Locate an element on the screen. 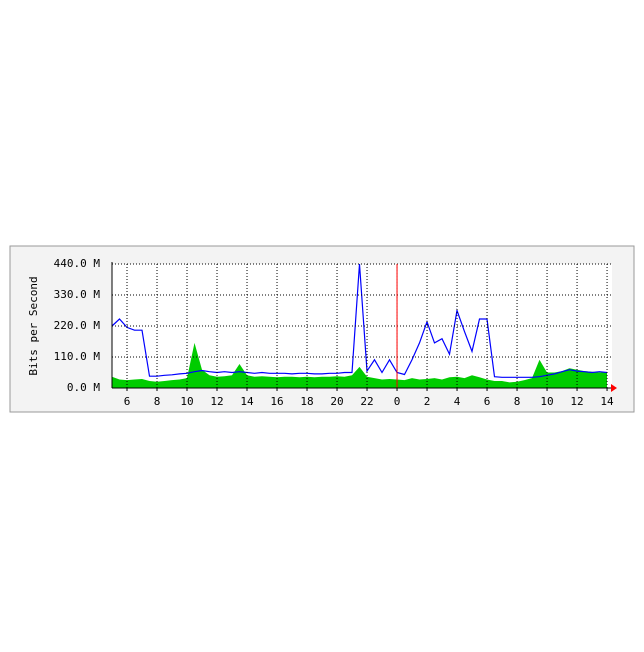  x-tick-label: 16 is located at coordinates (276, 401).